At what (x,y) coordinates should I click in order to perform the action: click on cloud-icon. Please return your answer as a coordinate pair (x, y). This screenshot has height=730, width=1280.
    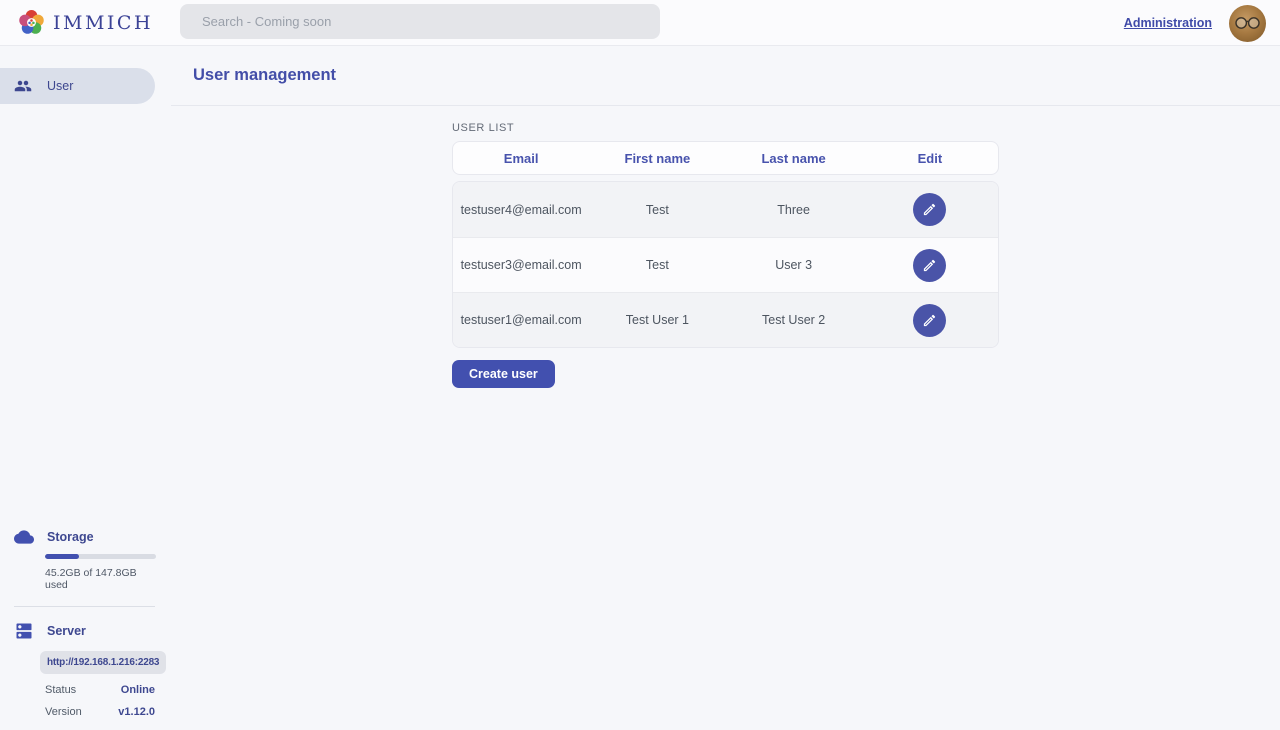
    Looking at the image, I should click on (24, 537).